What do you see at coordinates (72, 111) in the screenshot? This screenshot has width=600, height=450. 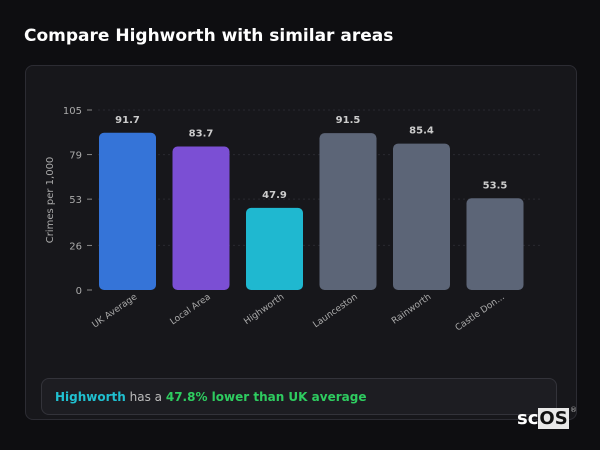 I see `y-tick-label: 105` at bounding box center [72, 111].